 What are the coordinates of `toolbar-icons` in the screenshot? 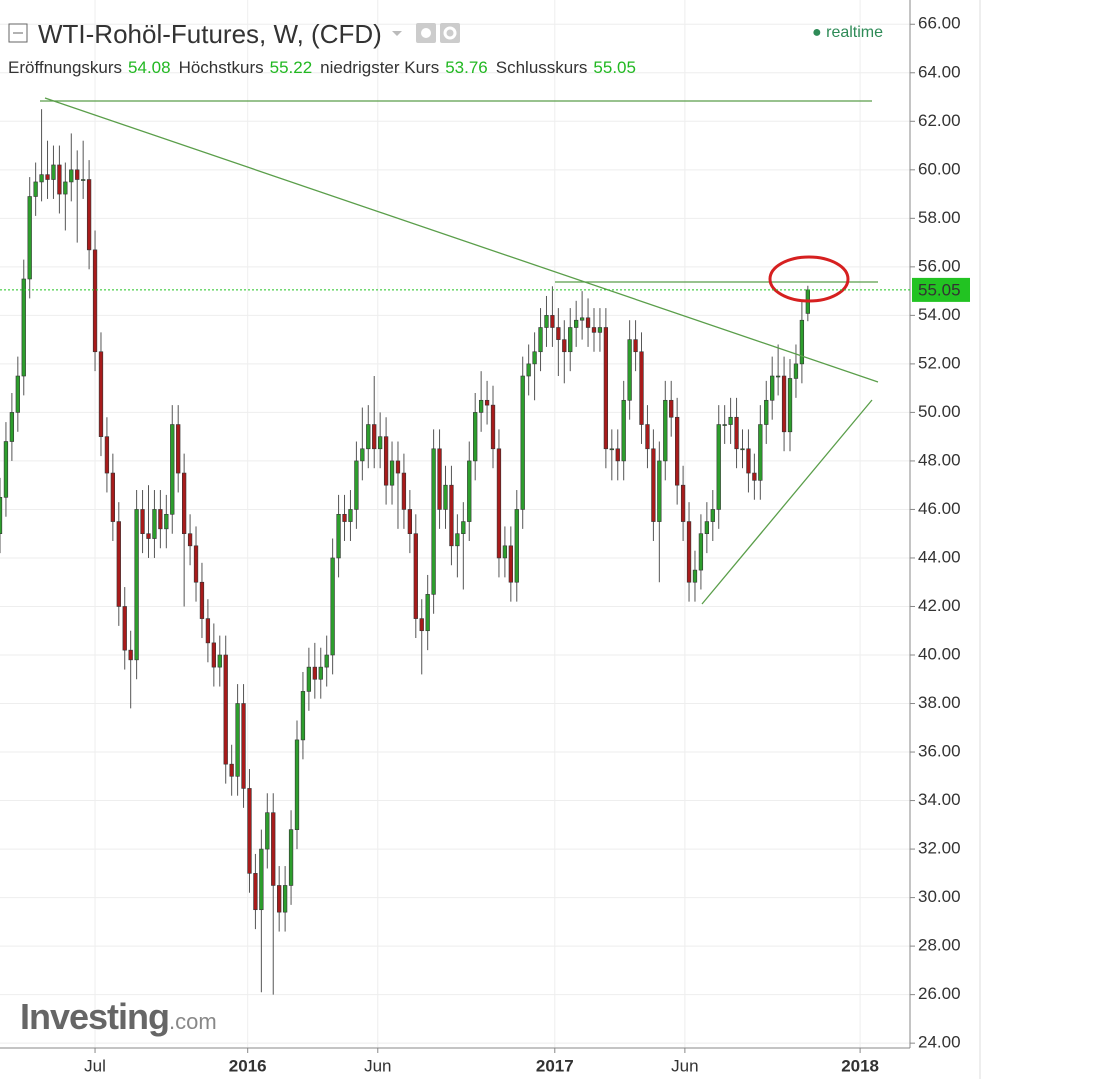 It's located at (433, 34).